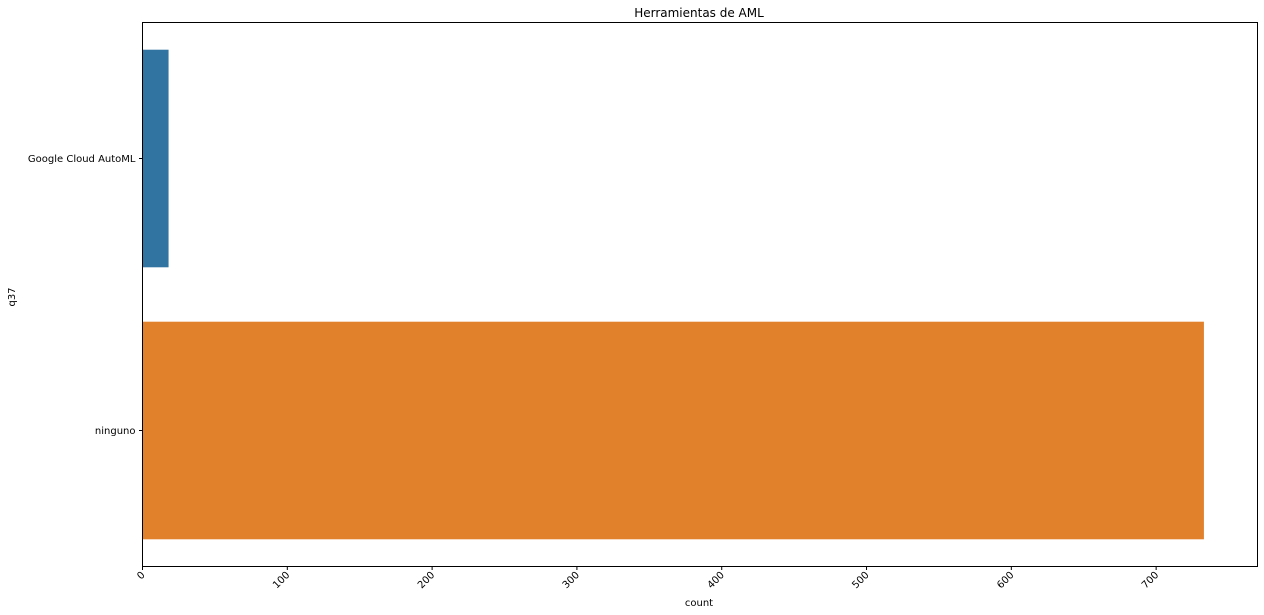 The height and width of the screenshot is (615, 1264). I want to click on y-tick-label-0: Google Cloud AutoML, so click(82, 159).